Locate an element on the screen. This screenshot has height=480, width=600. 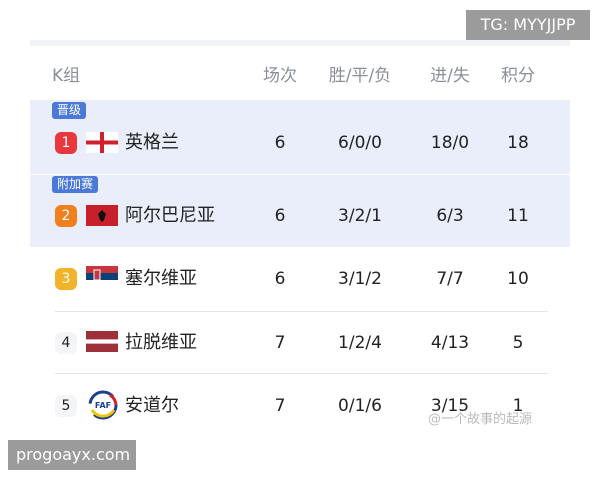
team-name: 阿尔巴尼亚 is located at coordinates (170, 215).